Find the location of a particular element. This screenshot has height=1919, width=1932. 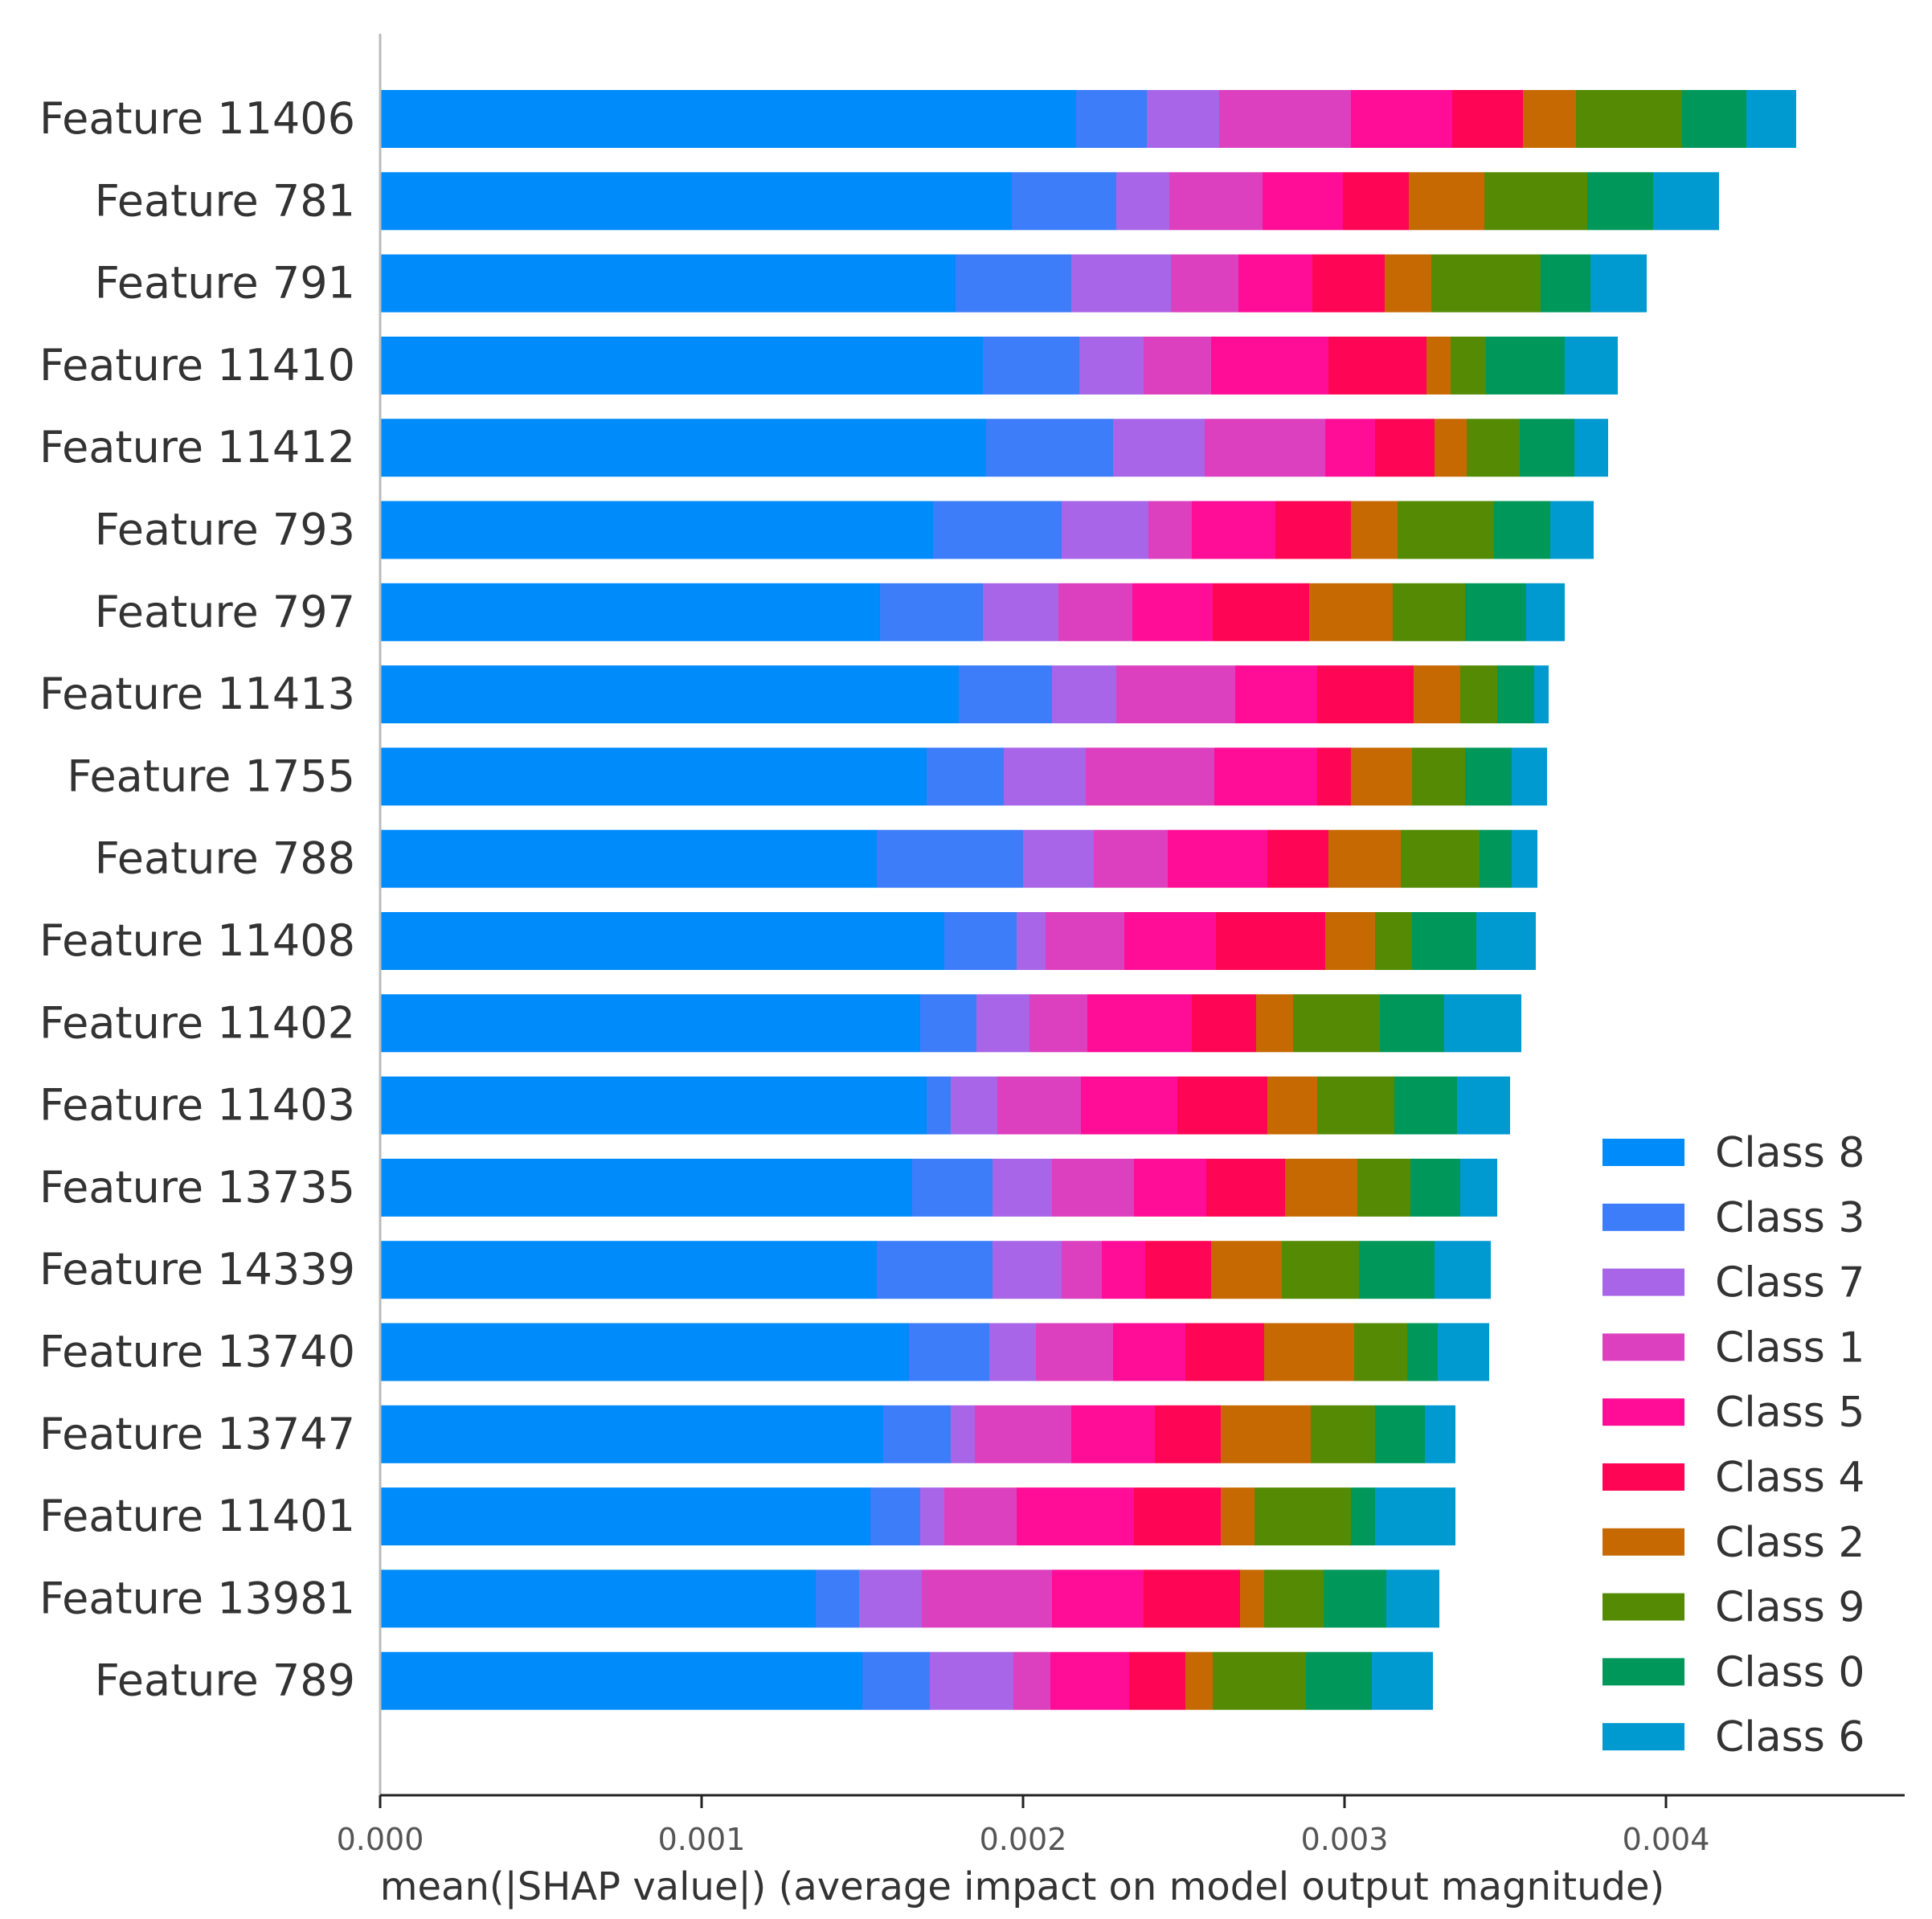

feature-label-feature-11413: Feature 11413 is located at coordinates (197, 694).